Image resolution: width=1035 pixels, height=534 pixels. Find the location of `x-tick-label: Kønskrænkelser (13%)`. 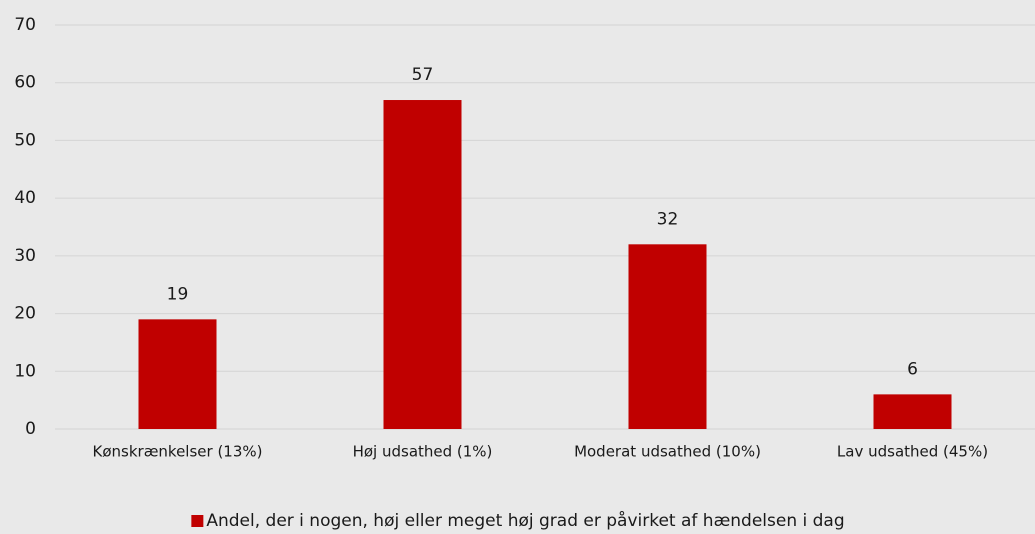

x-tick-label: Kønskrænkelser (13%) is located at coordinates (178, 452).